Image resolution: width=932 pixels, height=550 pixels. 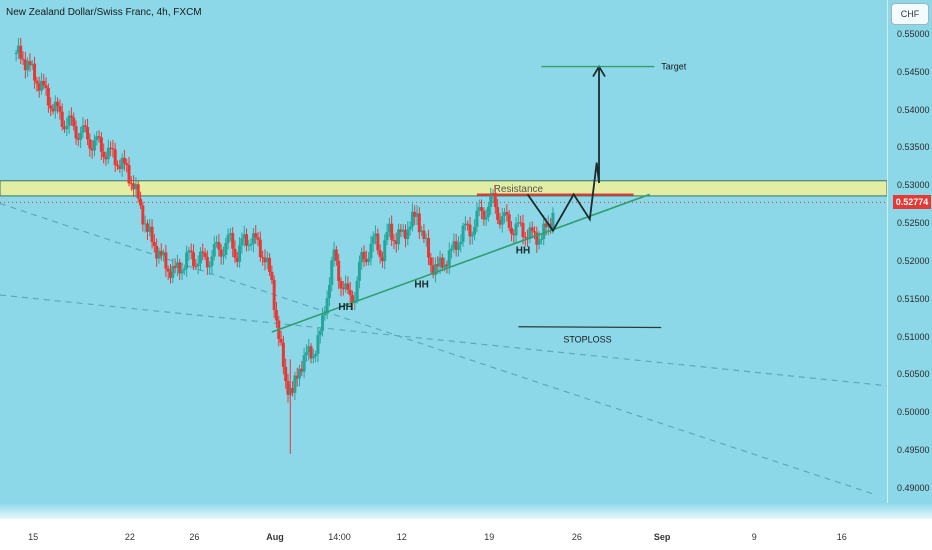 What do you see at coordinates (275, 537) in the screenshot?
I see `time-tick-label: Aug` at bounding box center [275, 537].